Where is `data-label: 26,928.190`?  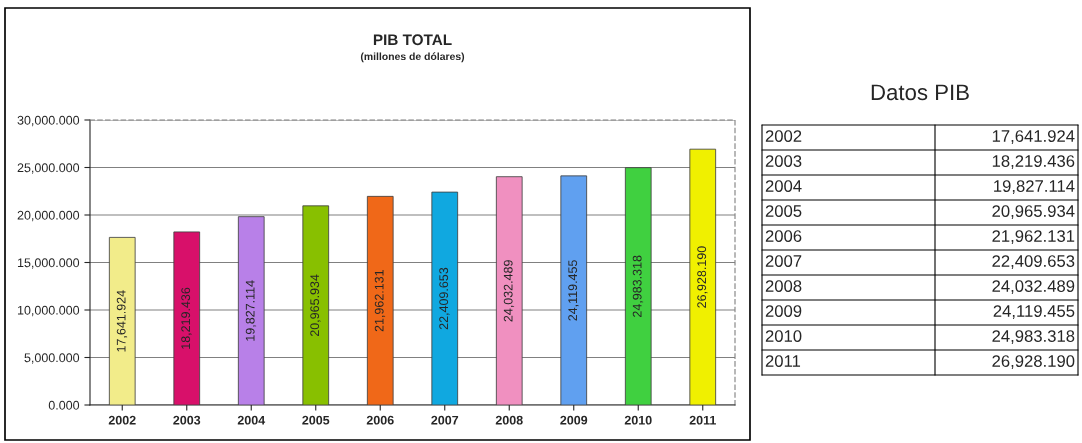
data-label: 26,928.190 is located at coordinates (702, 277).